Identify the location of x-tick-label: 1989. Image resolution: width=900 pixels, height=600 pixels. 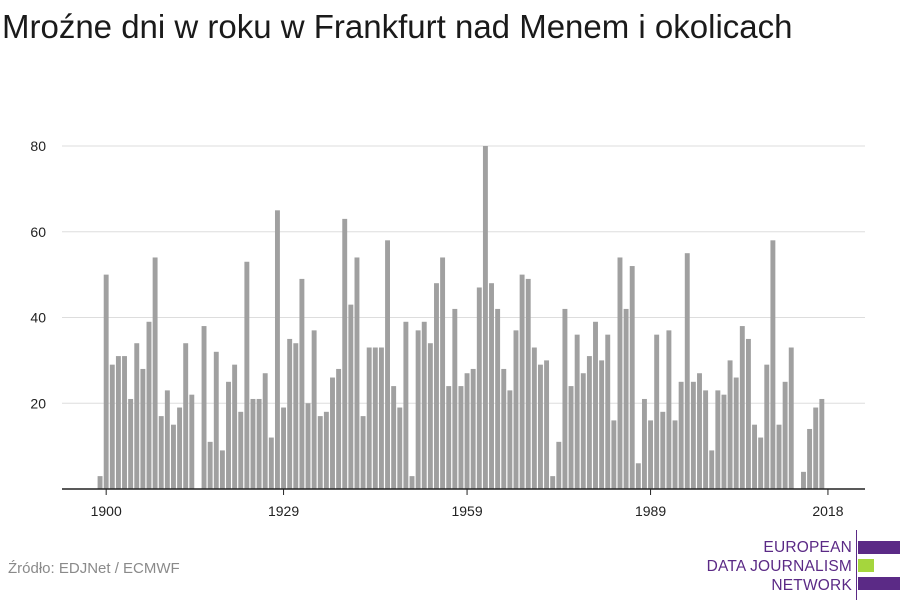
(650, 511).